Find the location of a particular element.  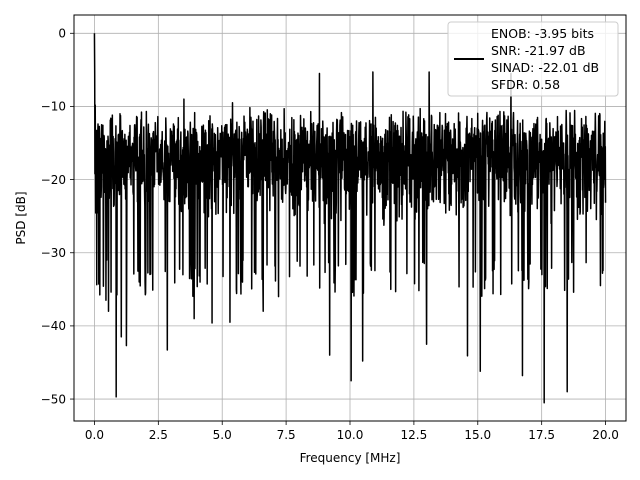

x-axis-ticks: 0.0 2.5 5.0 7.5 10.0 12.5 15.0 17.5 20.0 is located at coordinates (352, 431).